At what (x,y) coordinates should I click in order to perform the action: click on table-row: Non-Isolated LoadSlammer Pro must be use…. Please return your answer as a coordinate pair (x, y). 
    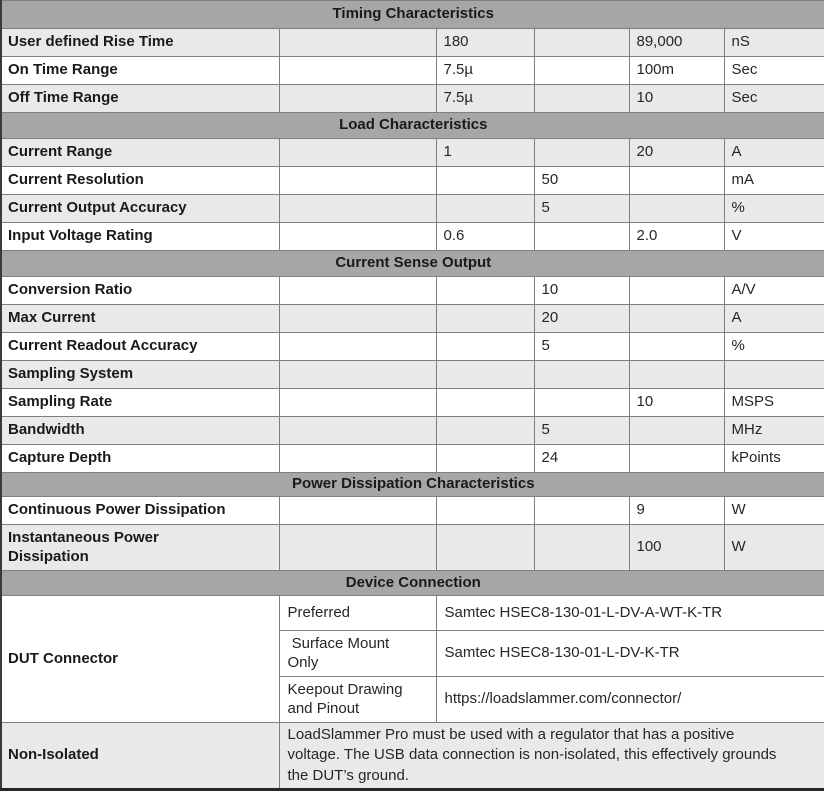
    Looking at the image, I should click on (412, 756).